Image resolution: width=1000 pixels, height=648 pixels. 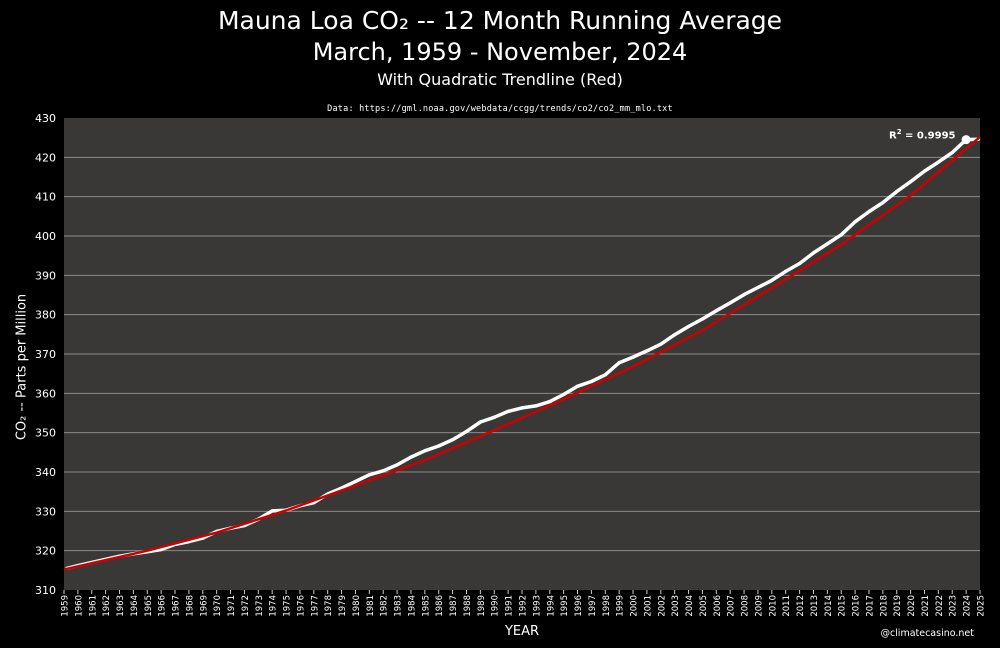 I want to click on y-tick-label: 330, so click(x=45, y=511).